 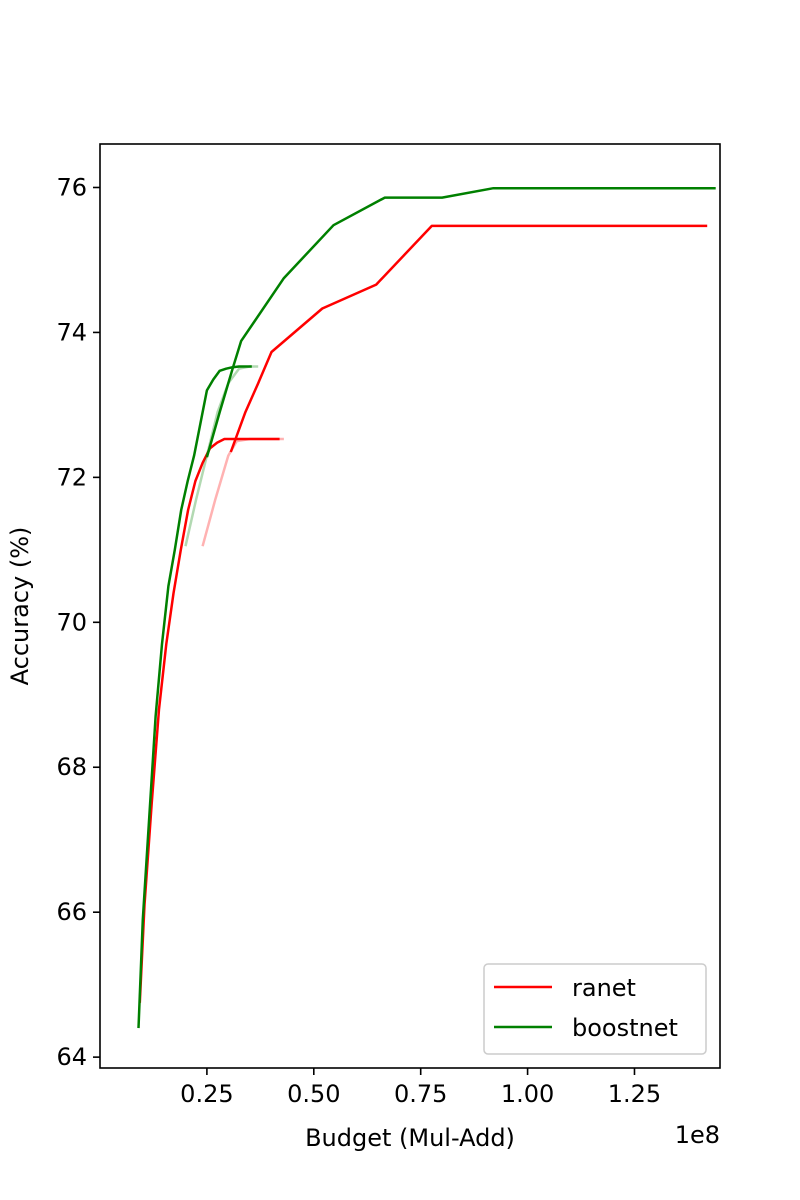 What do you see at coordinates (527, 1094) in the screenshot?
I see `x-tick-label: 1.00` at bounding box center [527, 1094].